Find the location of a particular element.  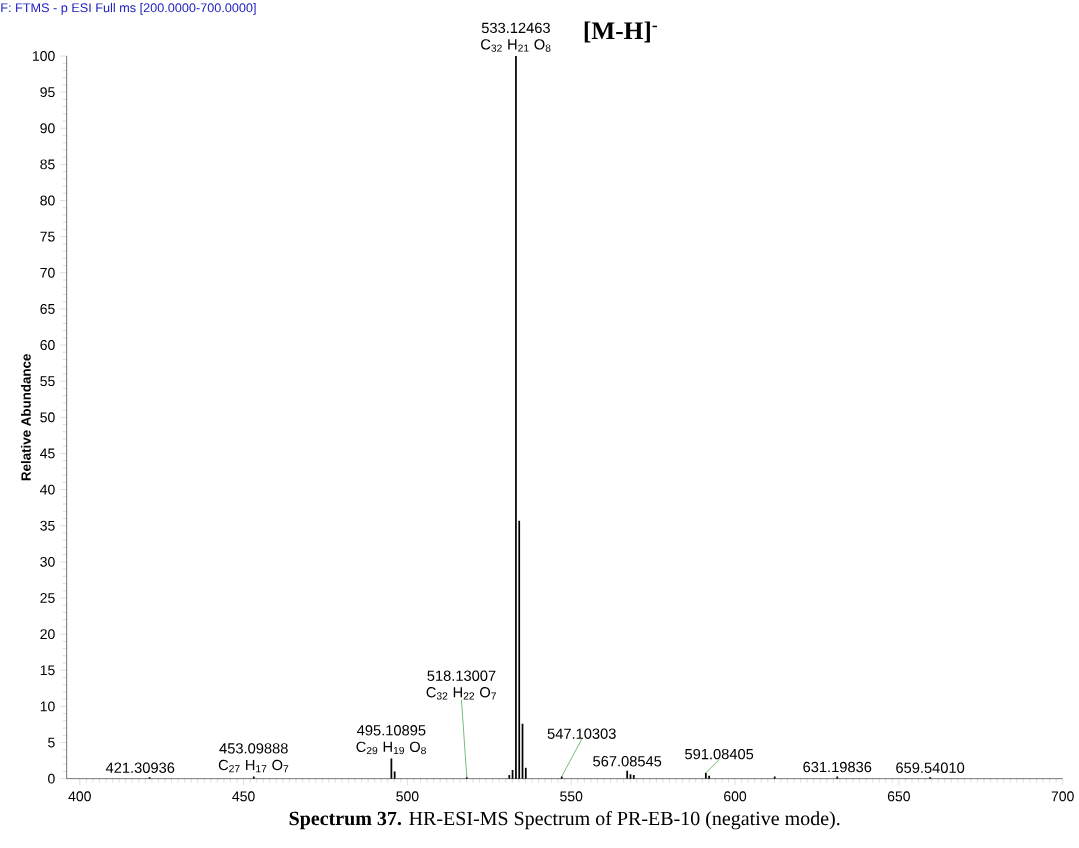

annotation: 631.19836 is located at coordinates (837, 767).